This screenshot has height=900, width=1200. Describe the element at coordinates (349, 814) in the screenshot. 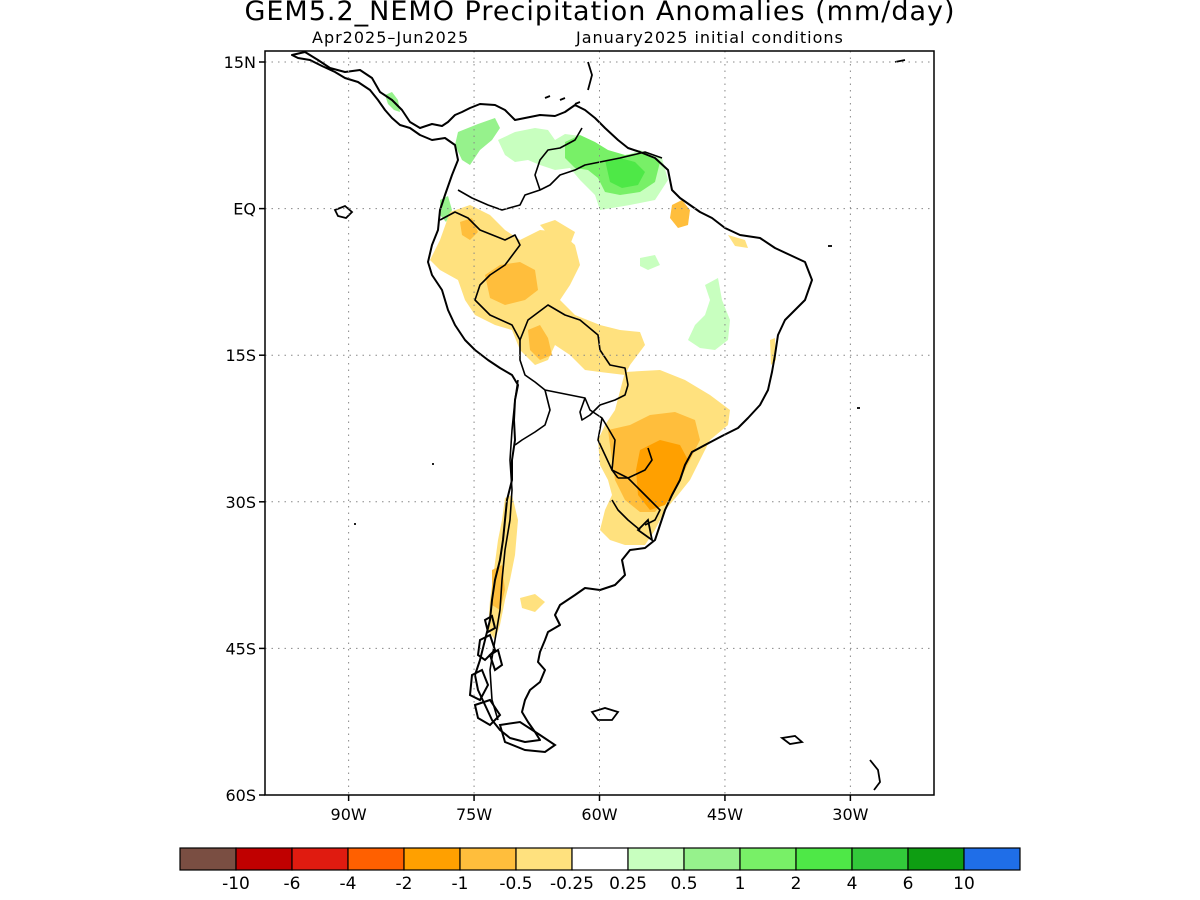

I see `lon-tick-label: 90W` at that location.